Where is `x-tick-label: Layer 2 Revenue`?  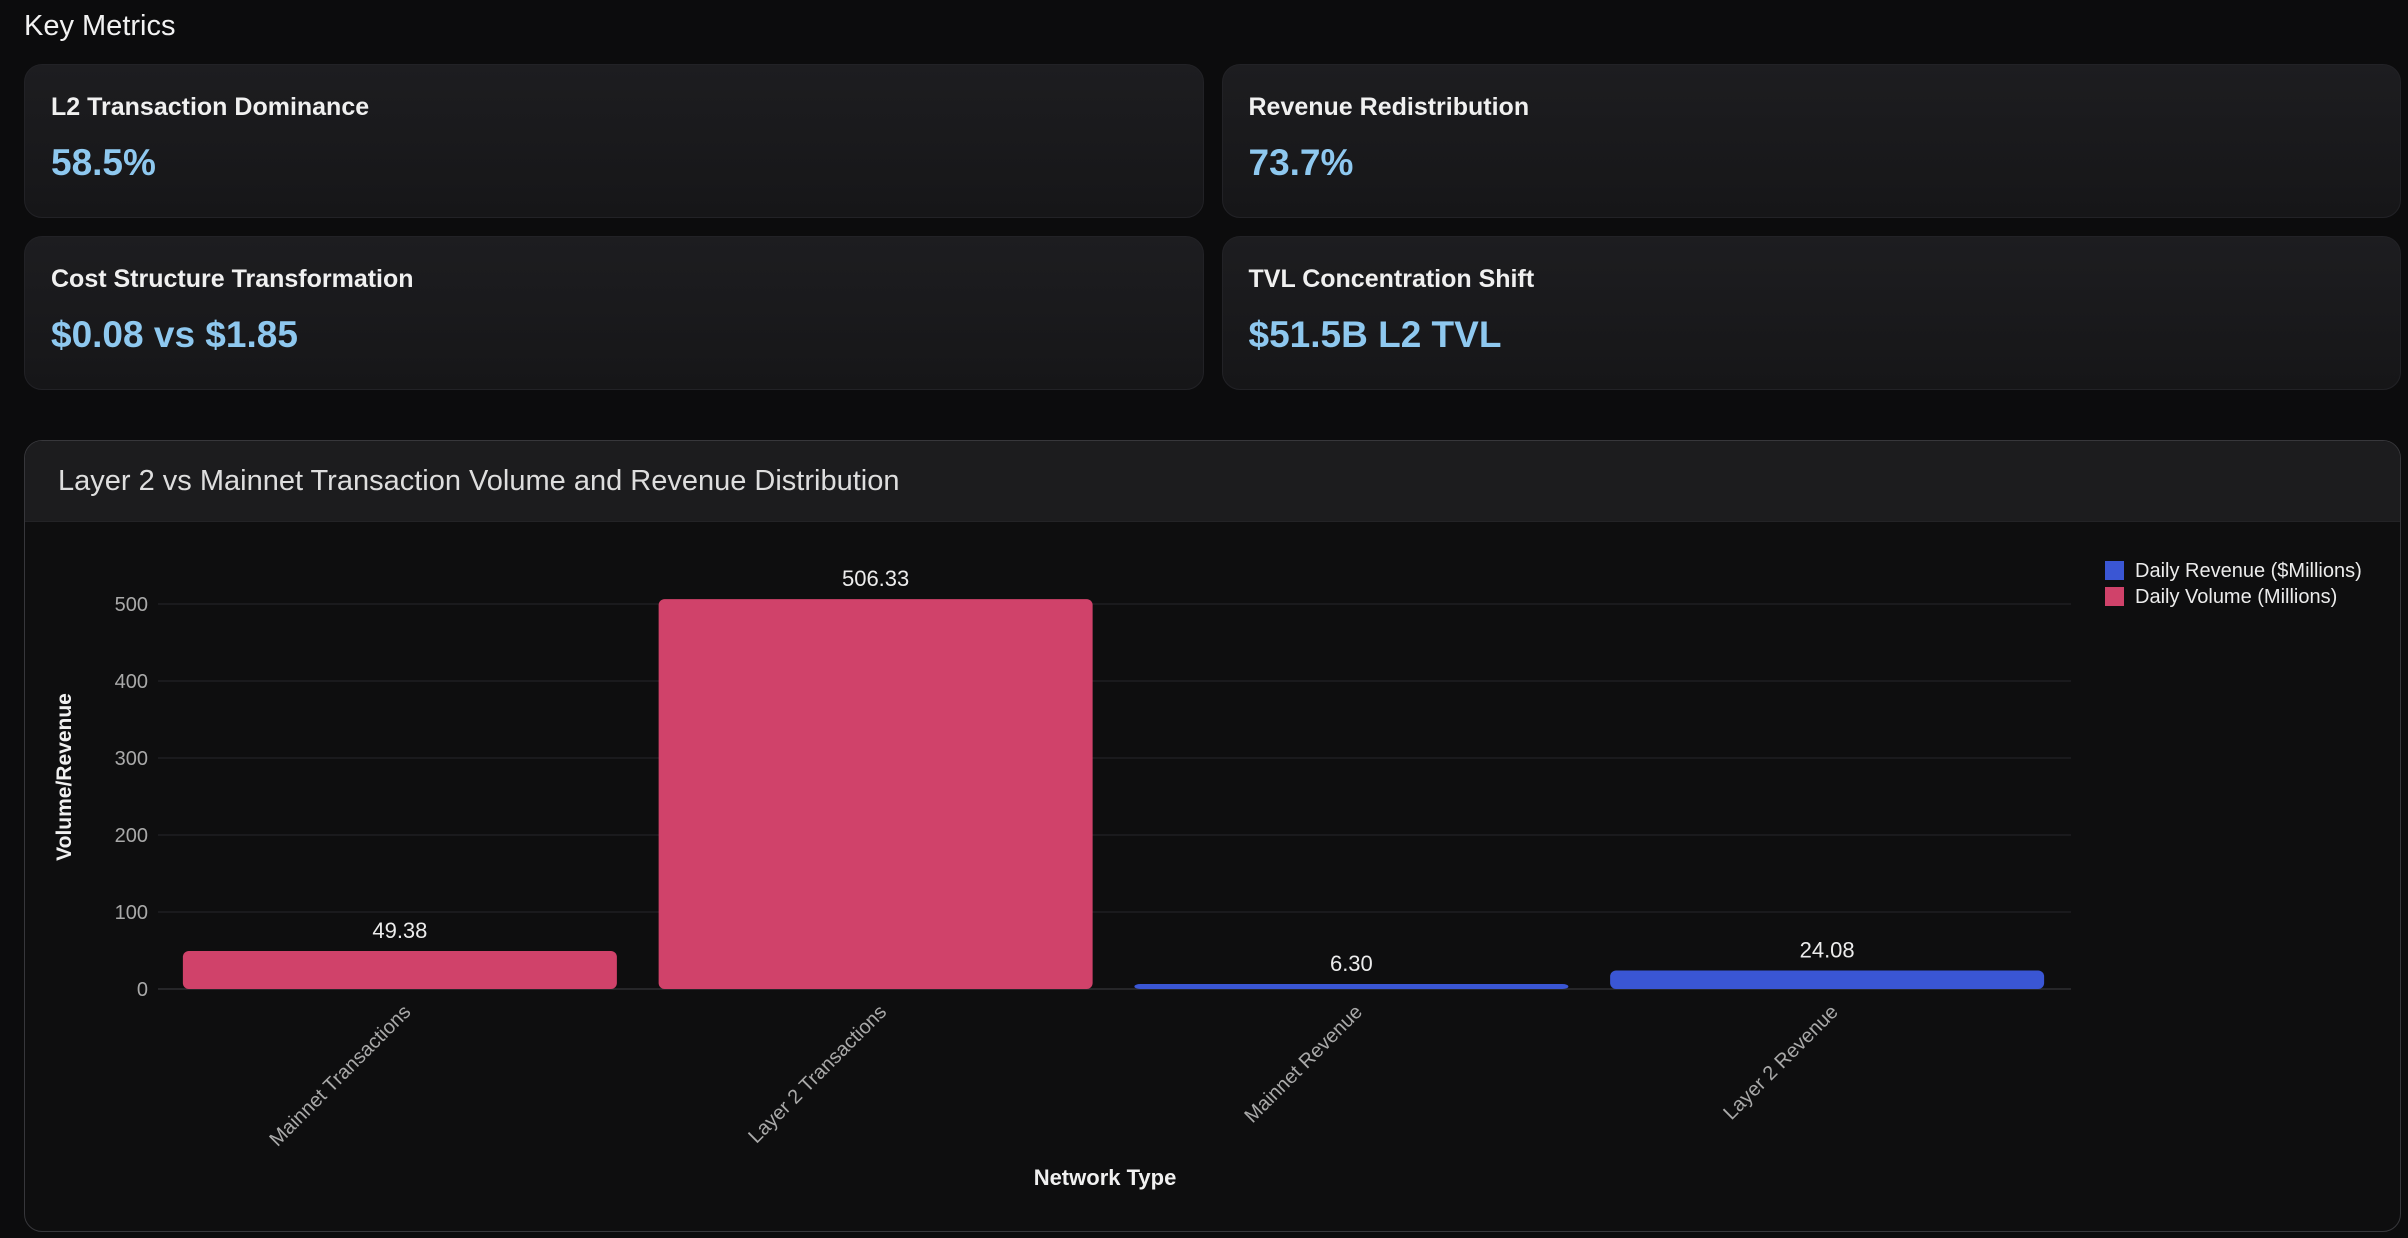 x-tick-label: Layer 2 Revenue is located at coordinates (1780, 1062).